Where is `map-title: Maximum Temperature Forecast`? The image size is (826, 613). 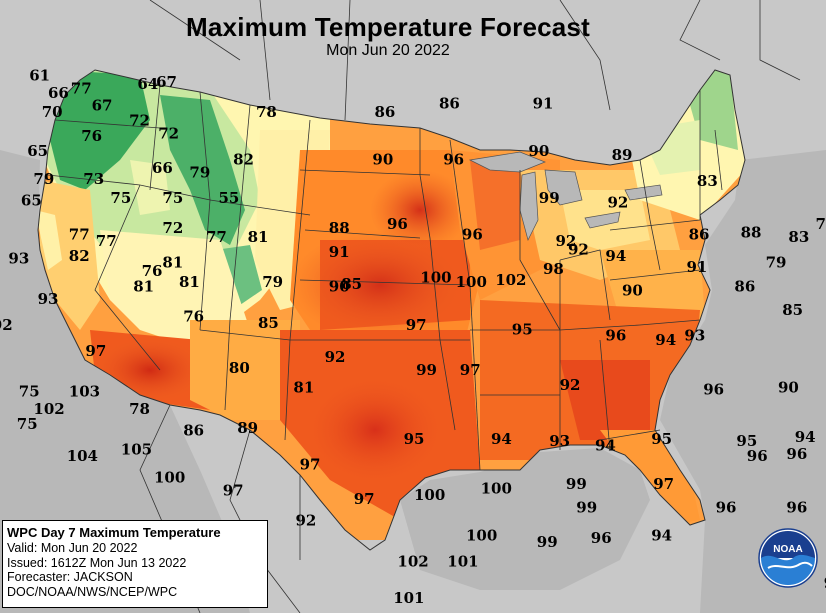 map-title: Maximum Temperature Forecast is located at coordinates (388, 27).